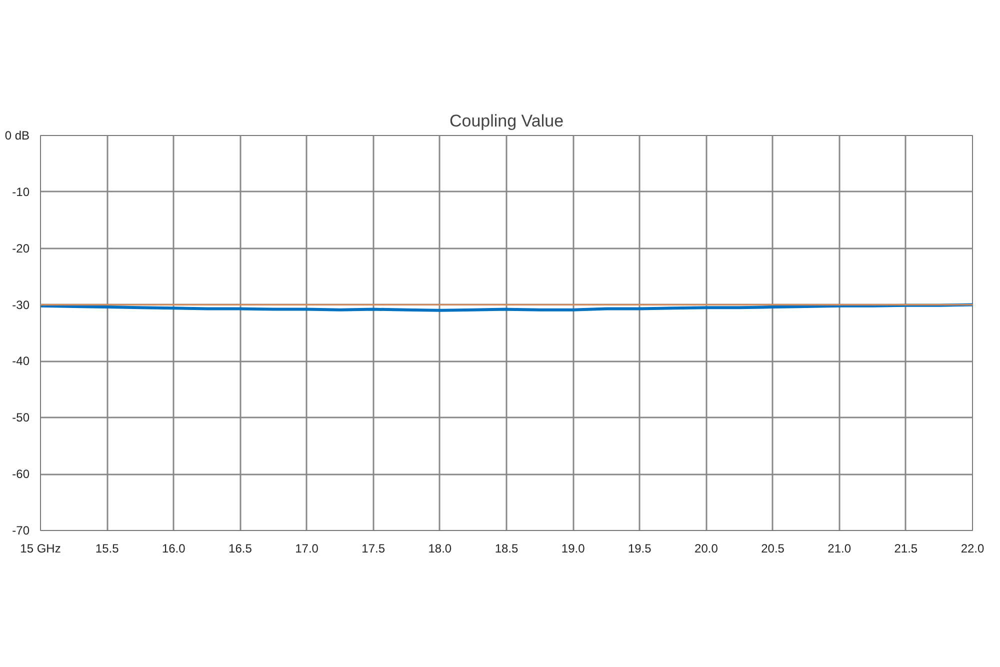 The image size is (1000, 667). What do you see at coordinates (21, 248) in the screenshot?
I see `y-tick-label: -20` at bounding box center [21, 248].